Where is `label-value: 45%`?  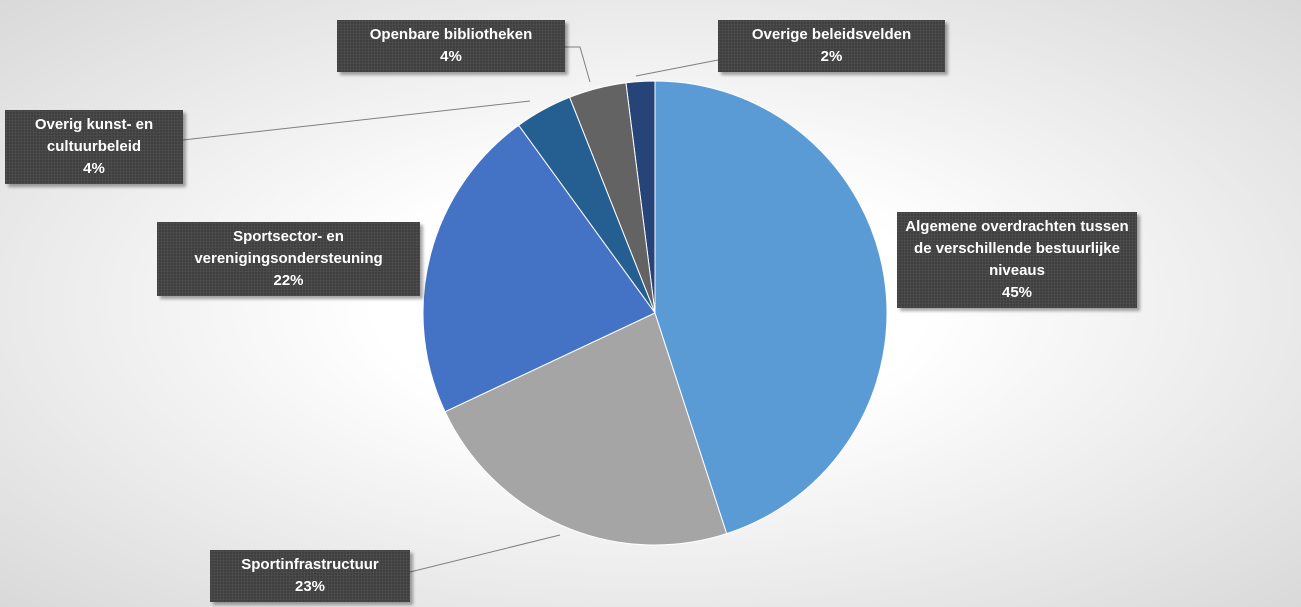 label-value: 45% is located at coordinates (1017, 292).